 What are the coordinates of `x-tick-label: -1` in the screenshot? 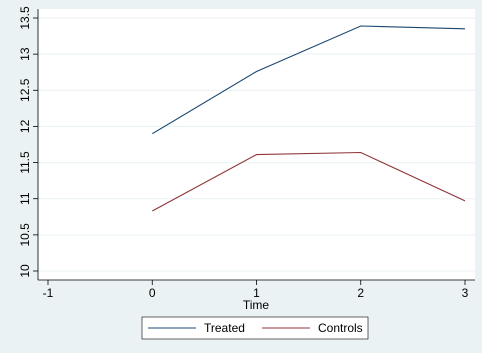 It's located at (48, 293).